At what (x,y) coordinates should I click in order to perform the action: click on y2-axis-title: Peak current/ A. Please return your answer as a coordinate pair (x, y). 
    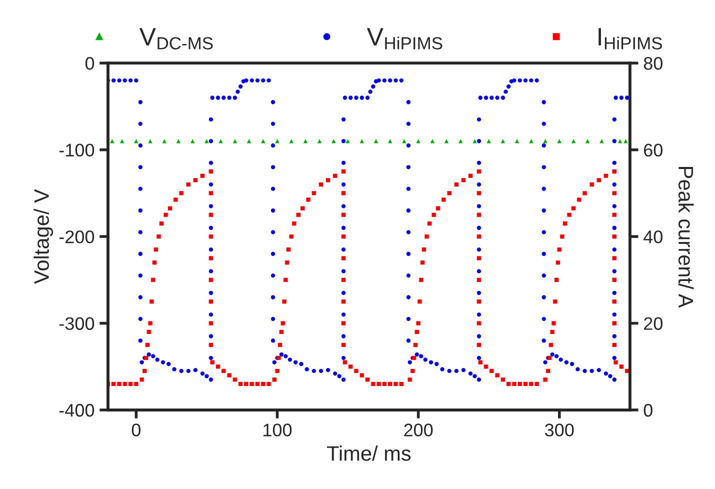
    Looking at the image, I should click on (686, 237).